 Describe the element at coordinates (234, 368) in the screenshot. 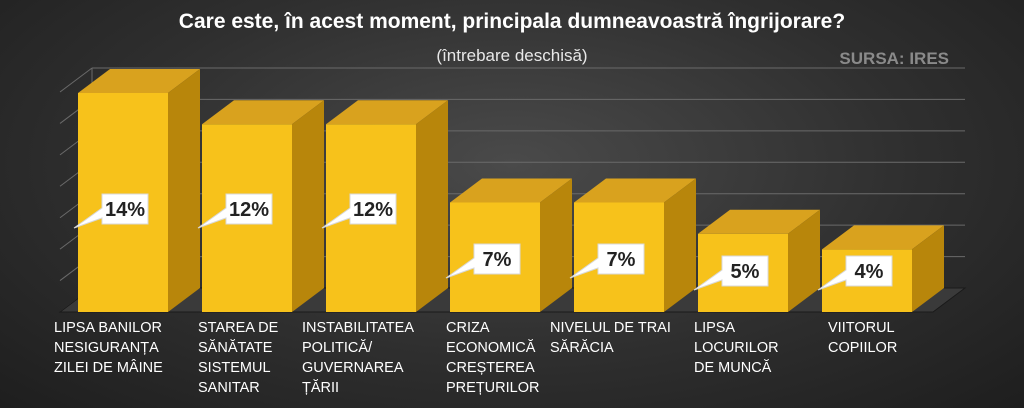

I see `category-label-line: SISTEMUL` at that location.